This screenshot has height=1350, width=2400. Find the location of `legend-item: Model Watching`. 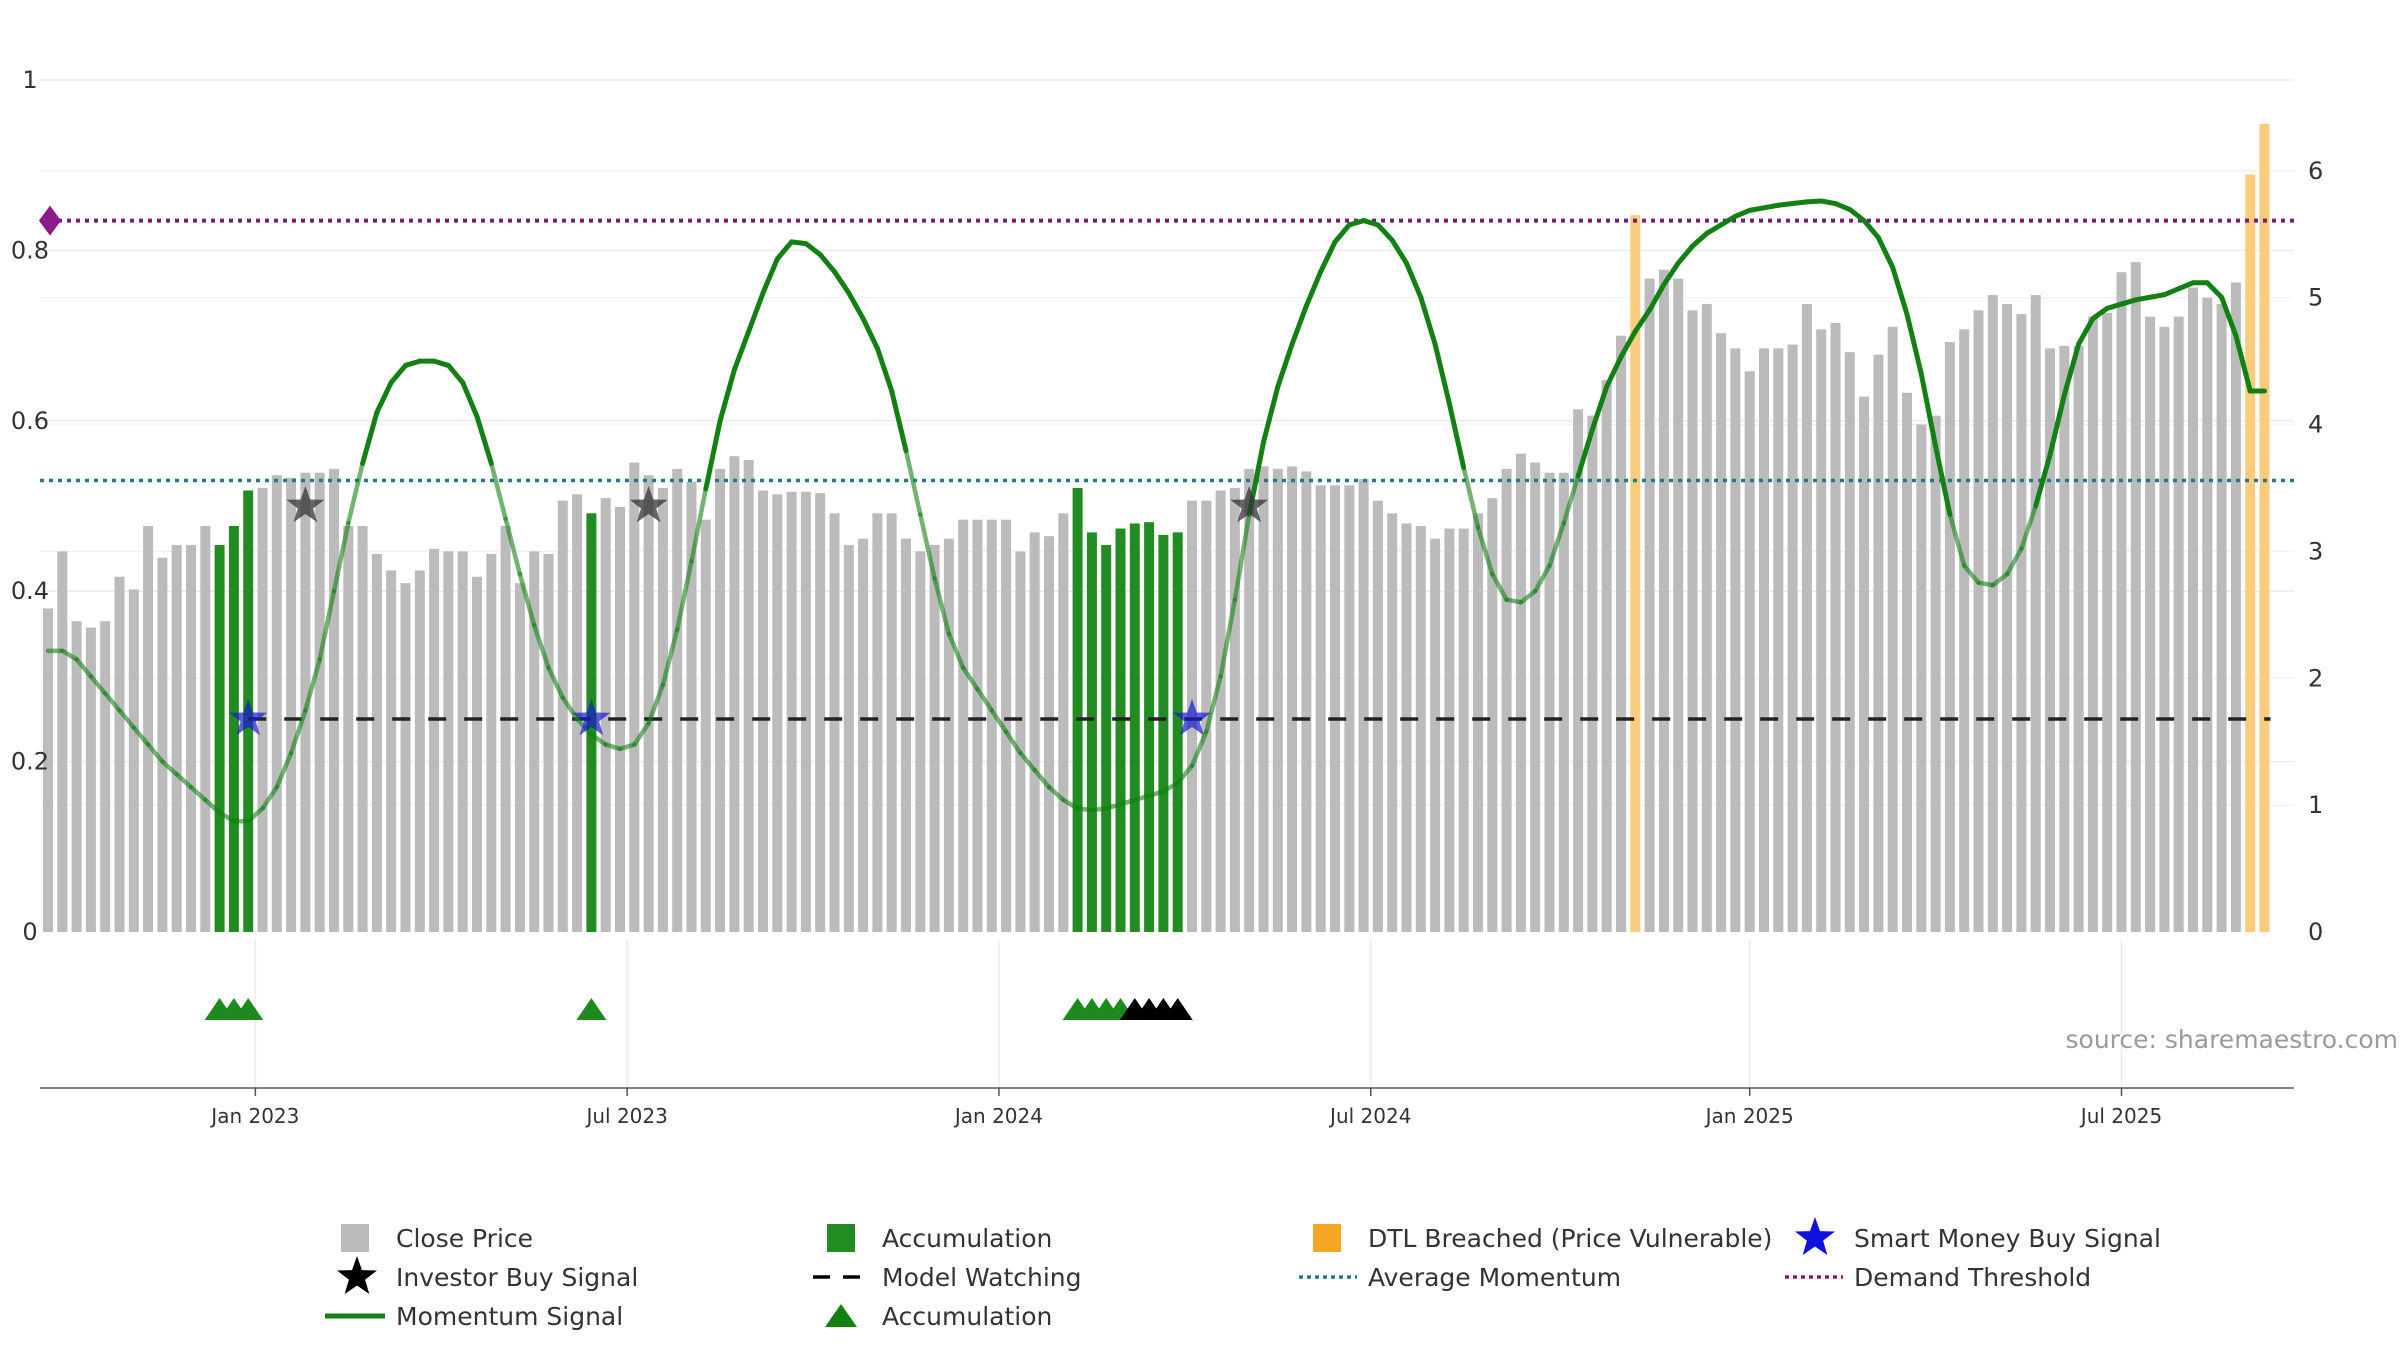

legend-item: Model Watching is located at coordinates (947, 1277).